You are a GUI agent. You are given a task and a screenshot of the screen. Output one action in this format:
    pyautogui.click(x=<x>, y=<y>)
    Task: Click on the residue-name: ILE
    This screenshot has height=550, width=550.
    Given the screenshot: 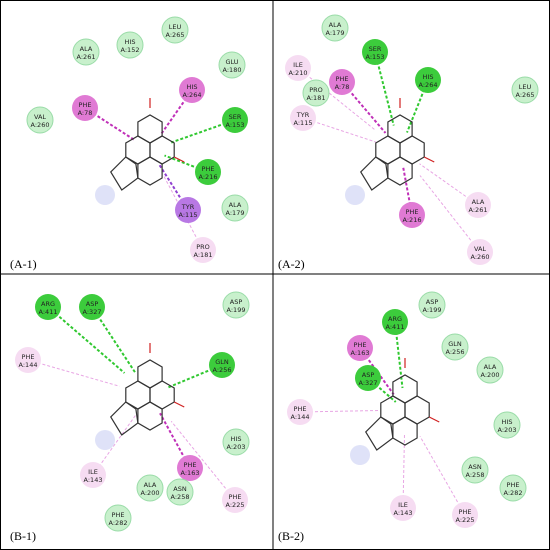 What is the action you would take?
    pyautogui.click(x=298, y=65)
    